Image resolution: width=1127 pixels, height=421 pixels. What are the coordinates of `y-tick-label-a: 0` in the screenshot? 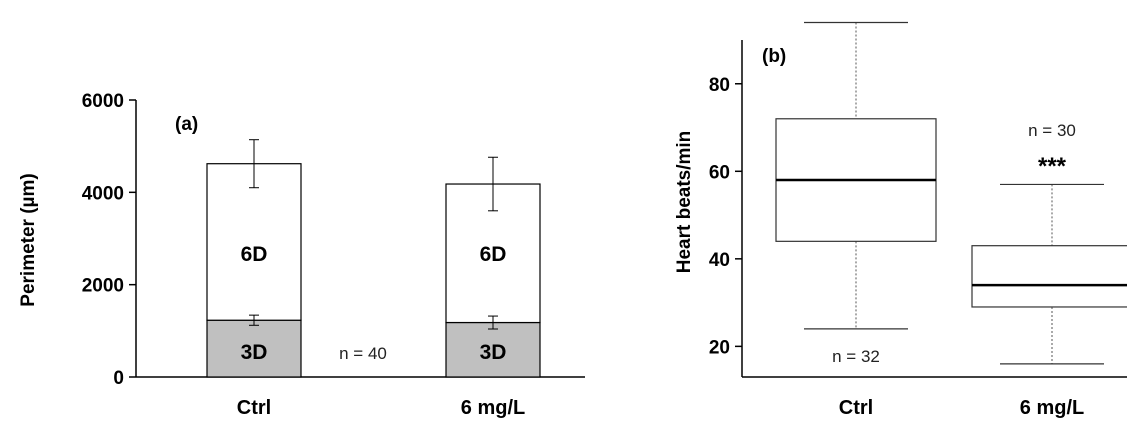 It's located at (118, 378).